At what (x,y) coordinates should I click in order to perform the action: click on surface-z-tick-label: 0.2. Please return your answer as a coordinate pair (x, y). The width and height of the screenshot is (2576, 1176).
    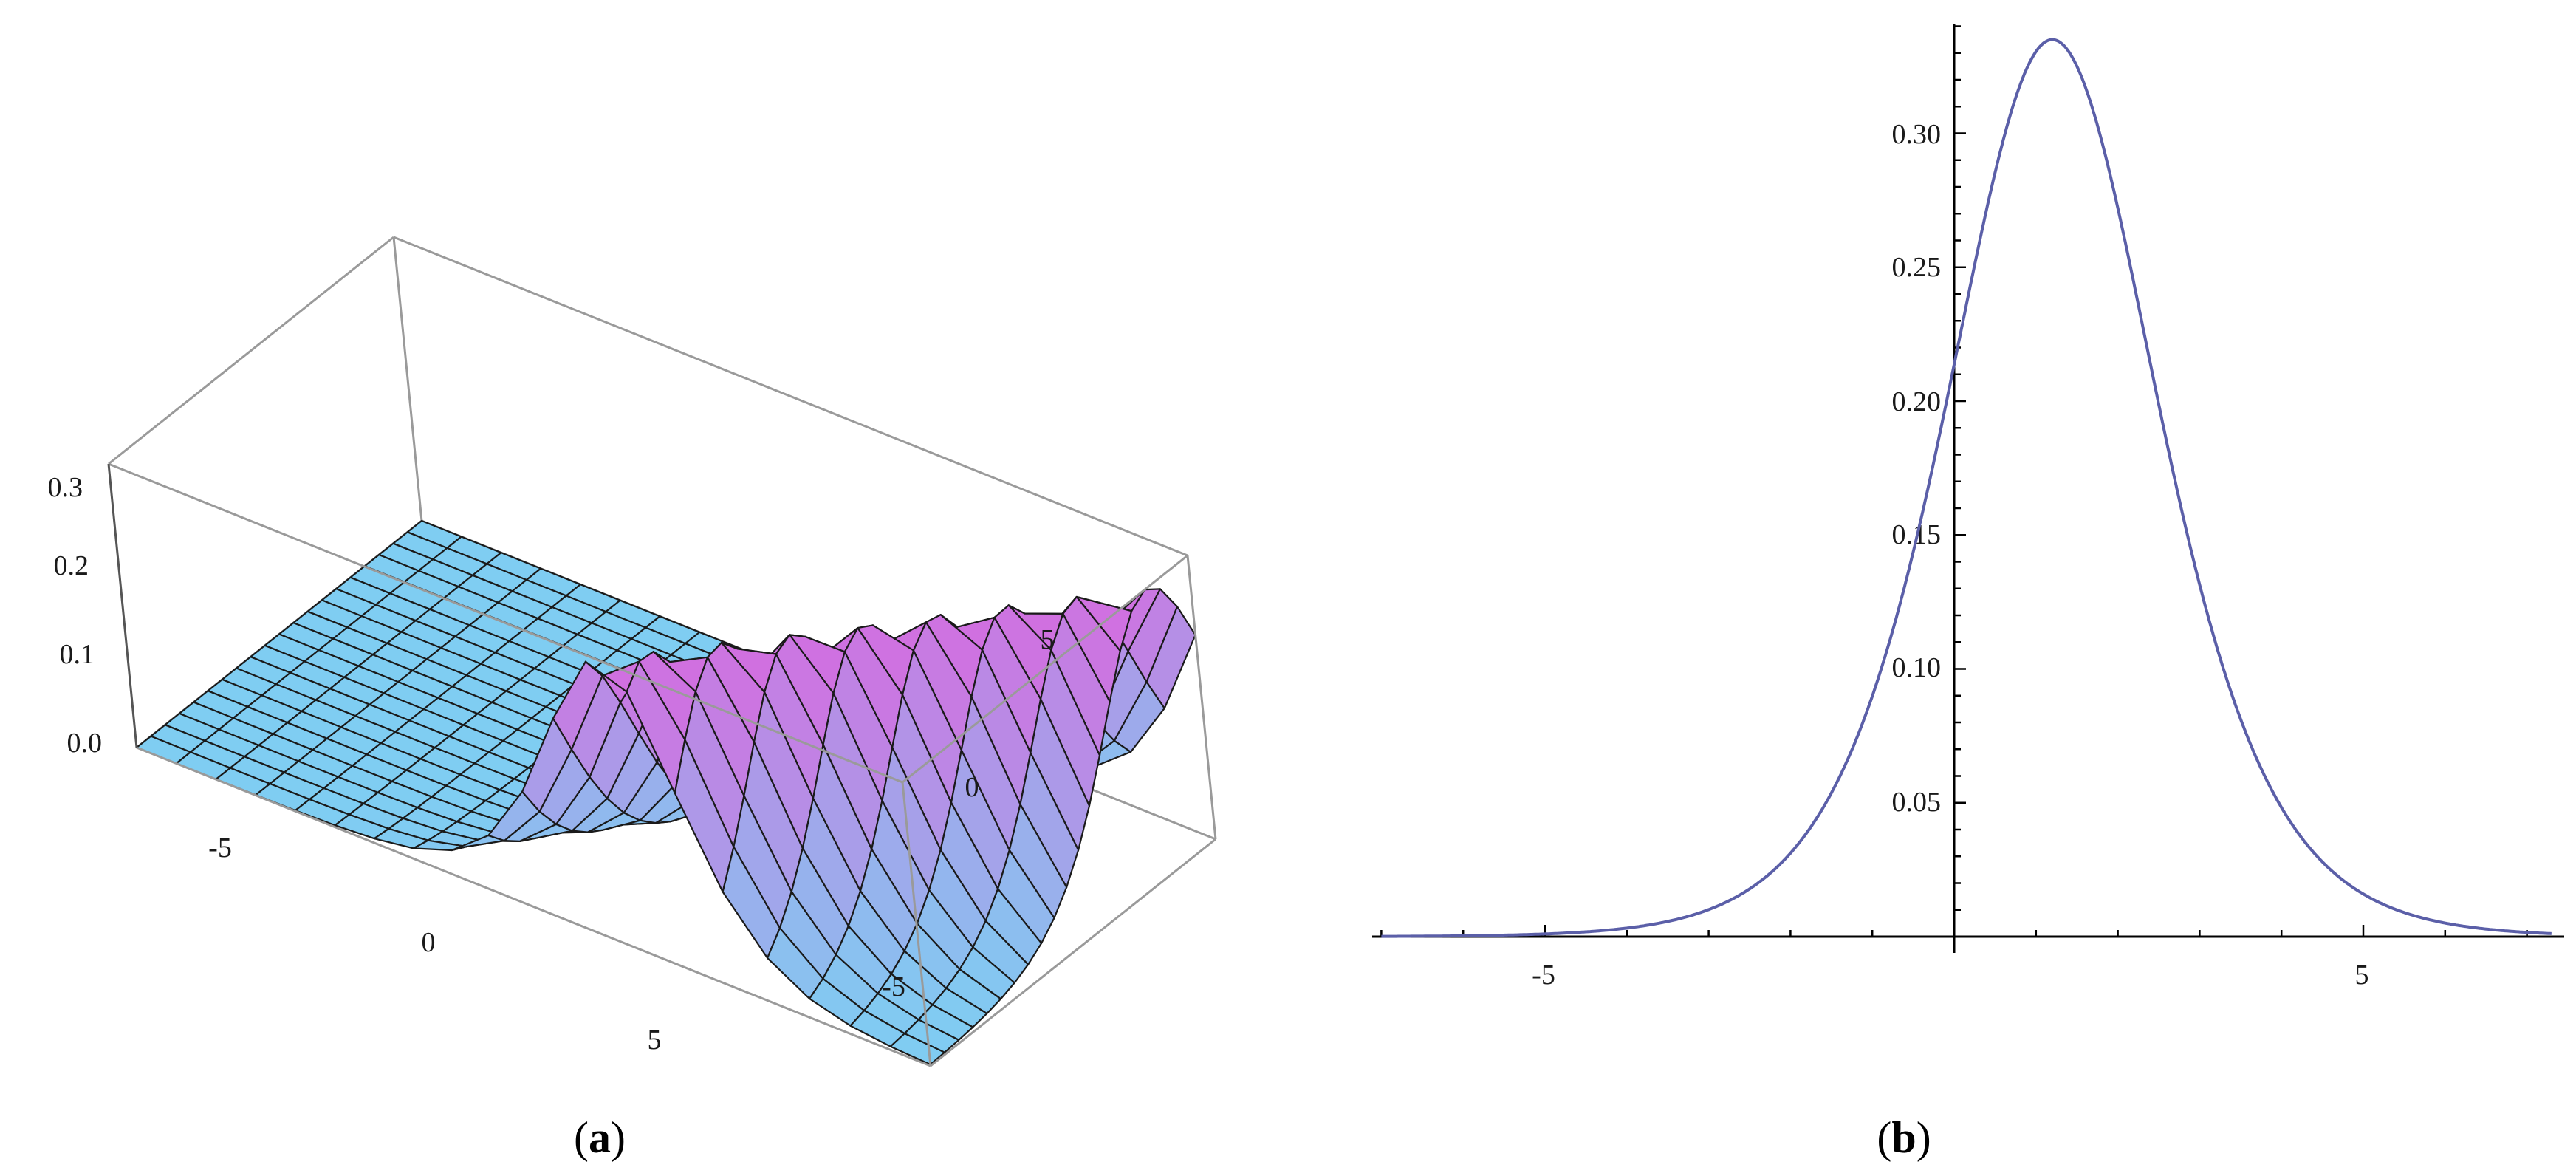
    Looking at the image, I should click on (71, 565).